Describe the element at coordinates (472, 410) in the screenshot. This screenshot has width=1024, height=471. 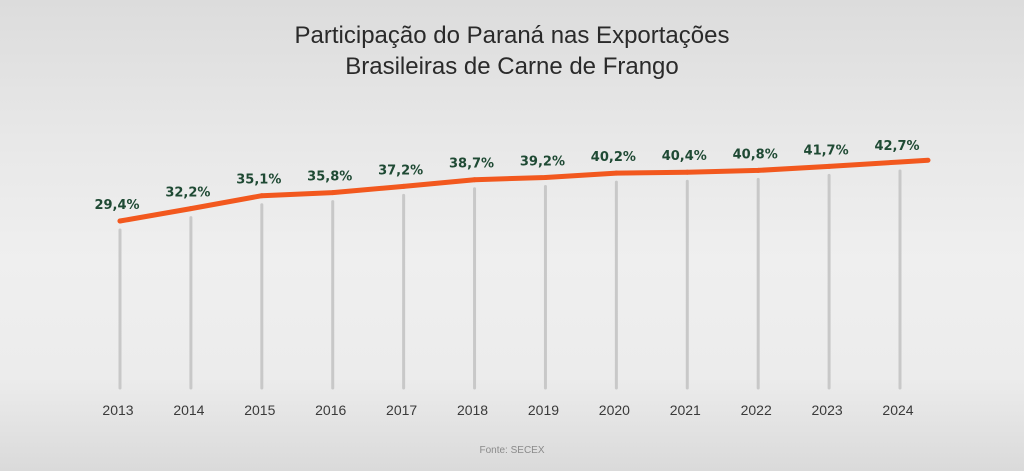
I see `x-tick-label-2018: 2018` at that location.